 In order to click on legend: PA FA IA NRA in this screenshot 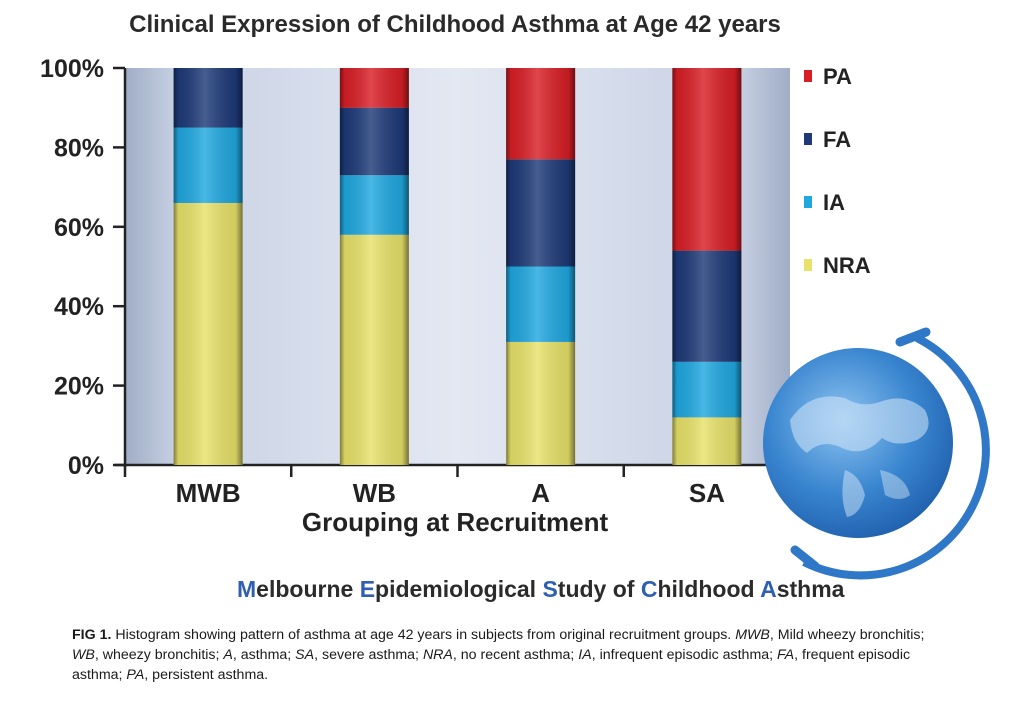, I will do `click(837, 171)`.